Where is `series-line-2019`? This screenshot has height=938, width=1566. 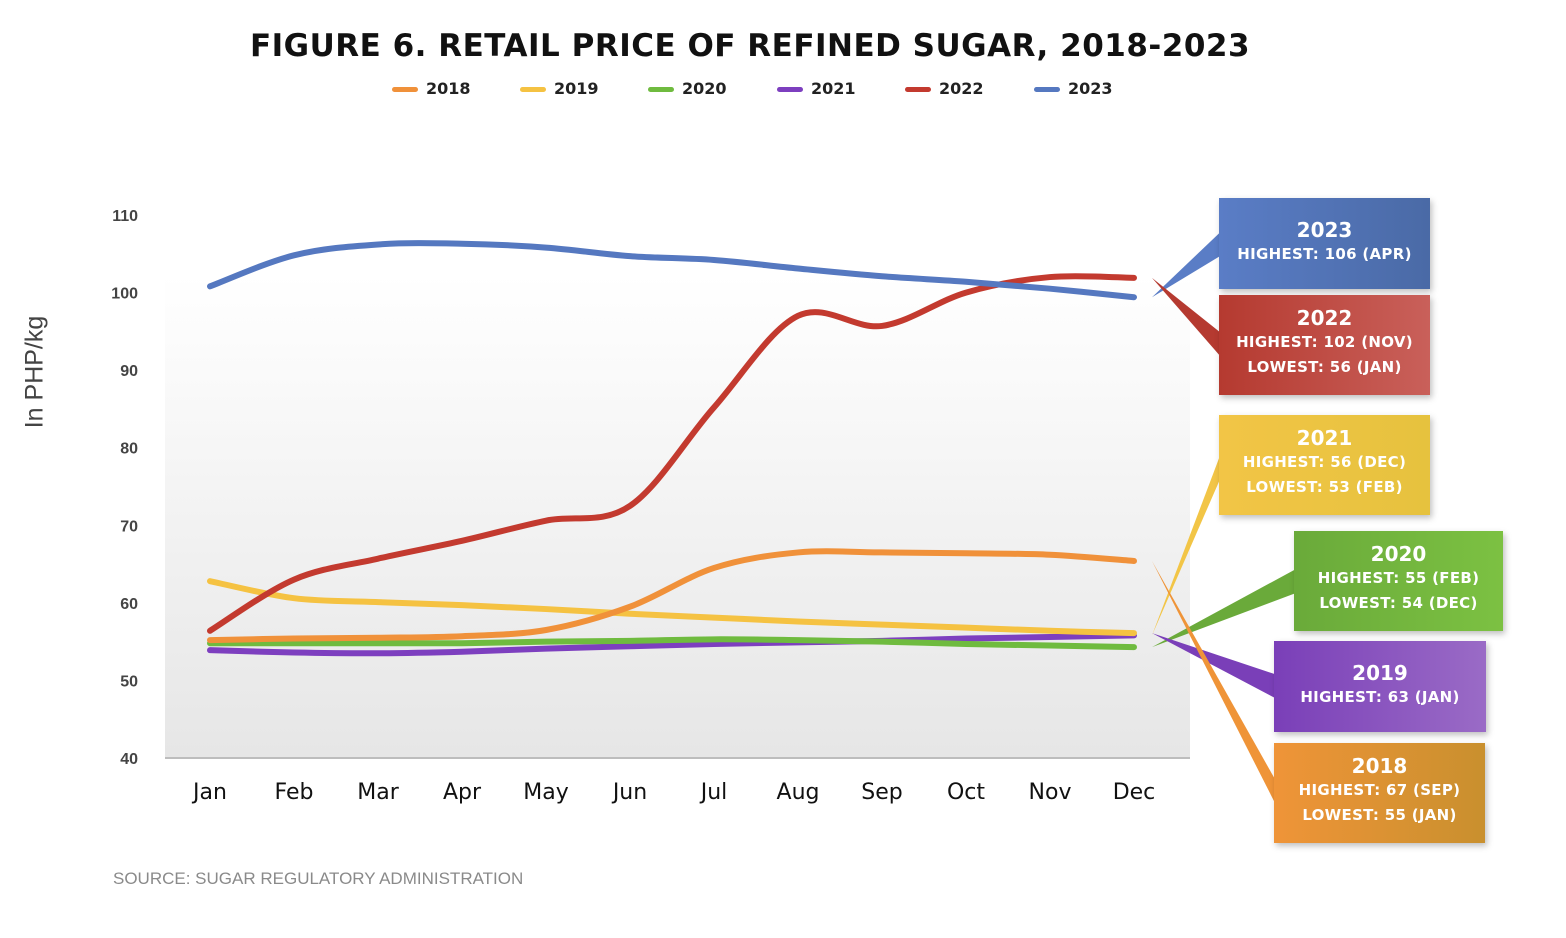 series-line-2019 is located at coordinates (672, 607).